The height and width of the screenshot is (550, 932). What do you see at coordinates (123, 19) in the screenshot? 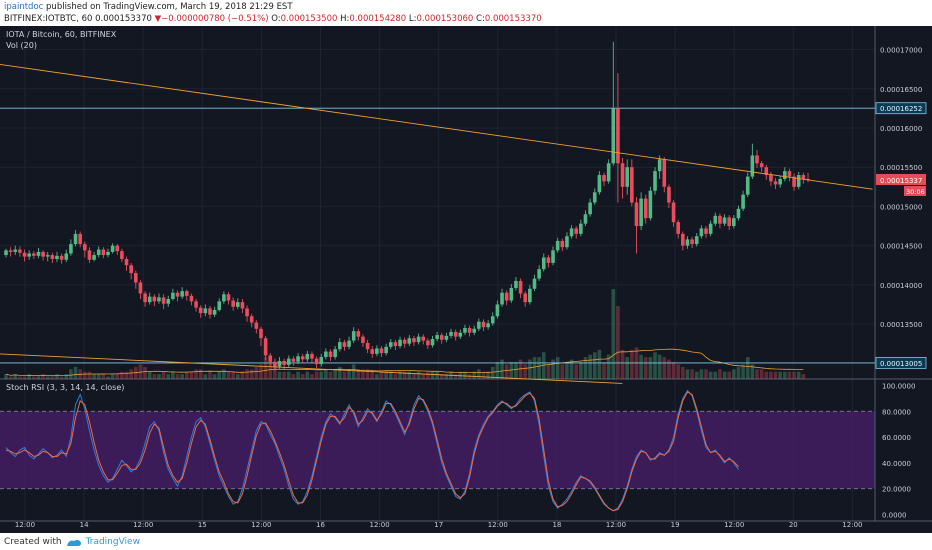
I see `last-price: 0.000153370` at bounding box center [123, 19].